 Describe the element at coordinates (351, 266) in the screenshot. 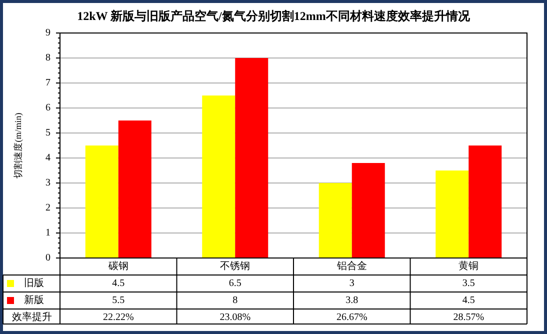

I see `x-tick-label: 铝合金` at that location.